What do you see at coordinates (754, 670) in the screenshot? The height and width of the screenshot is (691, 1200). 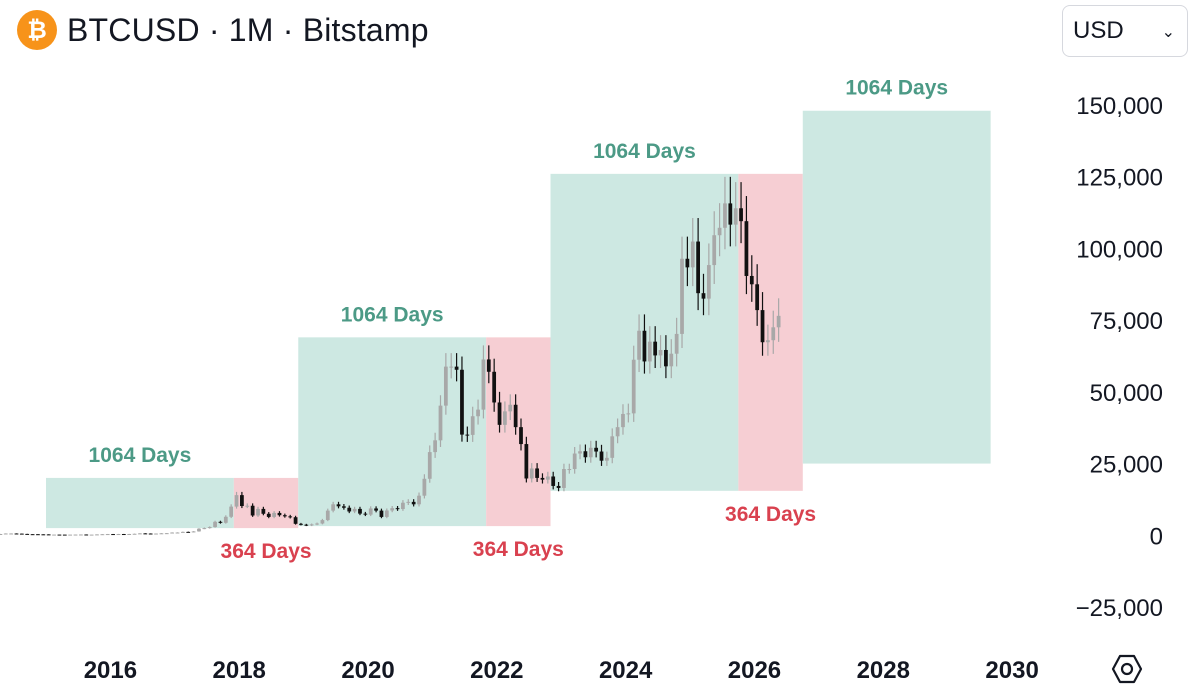 I see `x-tick-label: 2026` at bounding box center [754, 670].